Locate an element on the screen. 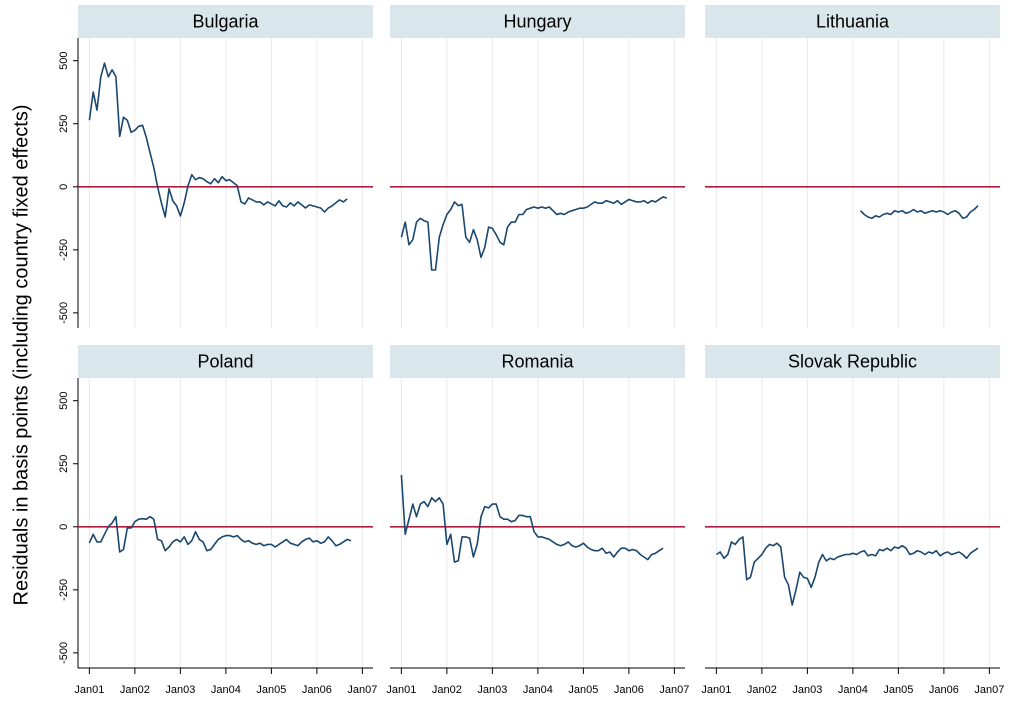 The image size is (1017, 703). panel-title: Hungary is located at coordinates (537, 21).